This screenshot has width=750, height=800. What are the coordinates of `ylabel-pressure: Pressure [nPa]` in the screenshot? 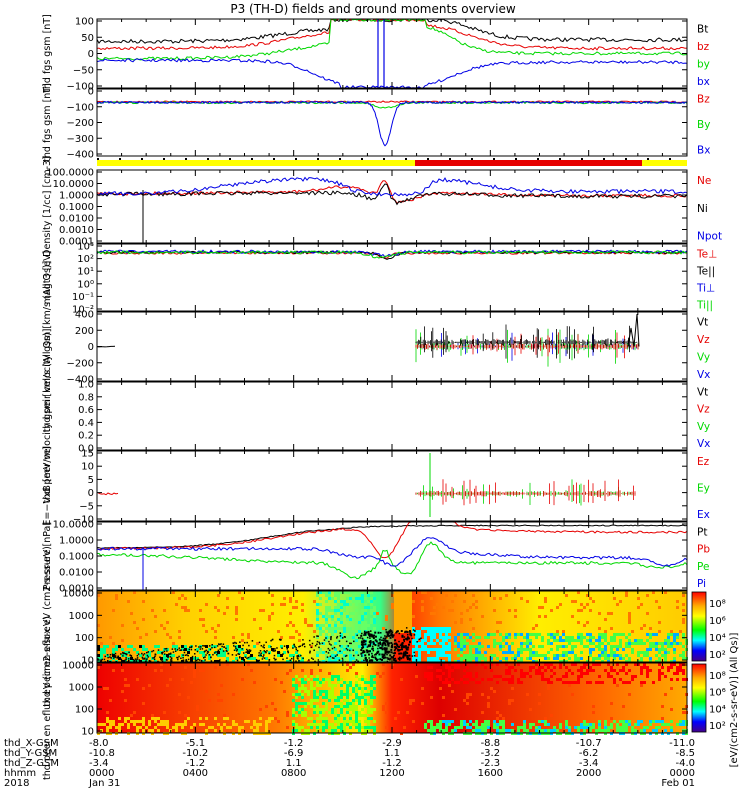 It's located at (47, 556).